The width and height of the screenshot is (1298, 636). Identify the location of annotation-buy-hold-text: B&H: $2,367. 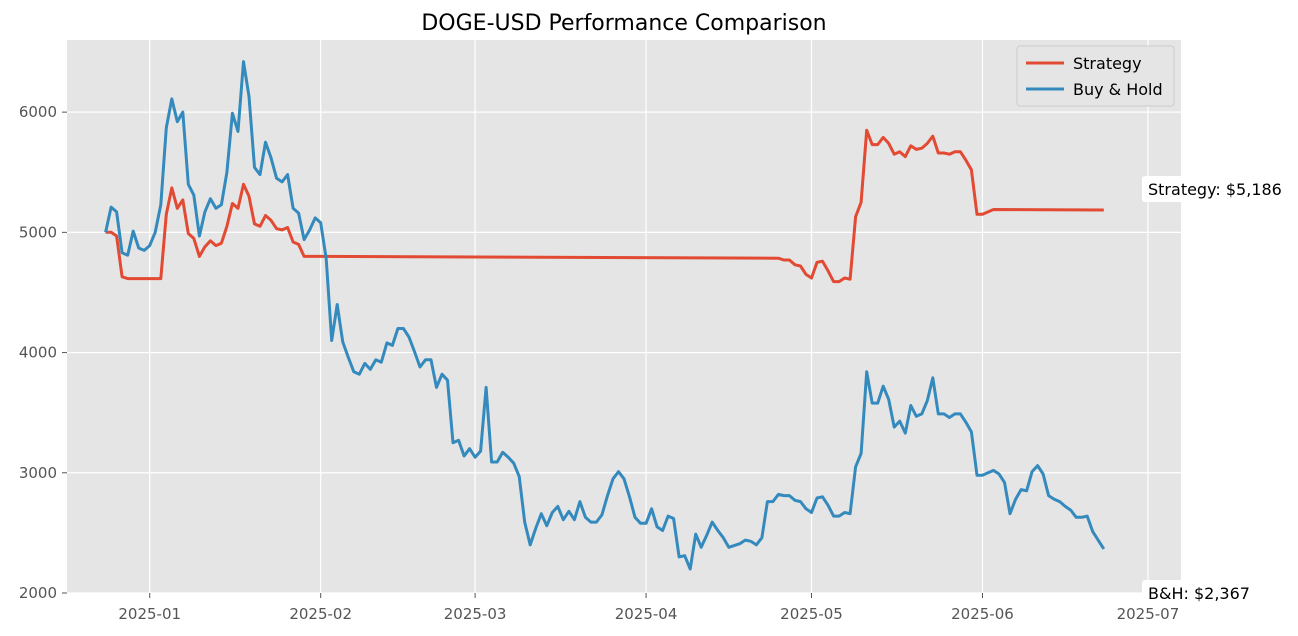
(1199, 593).